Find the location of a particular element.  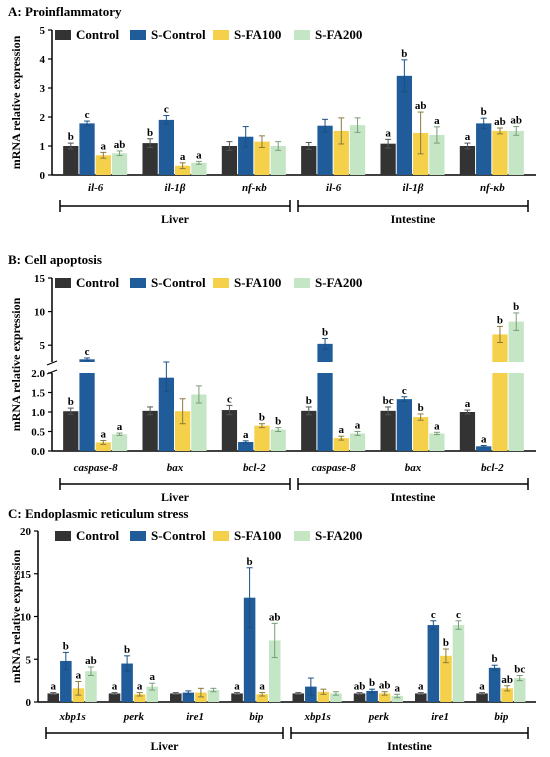

y-tick-label: 2 is located at coordinates (43, 118).